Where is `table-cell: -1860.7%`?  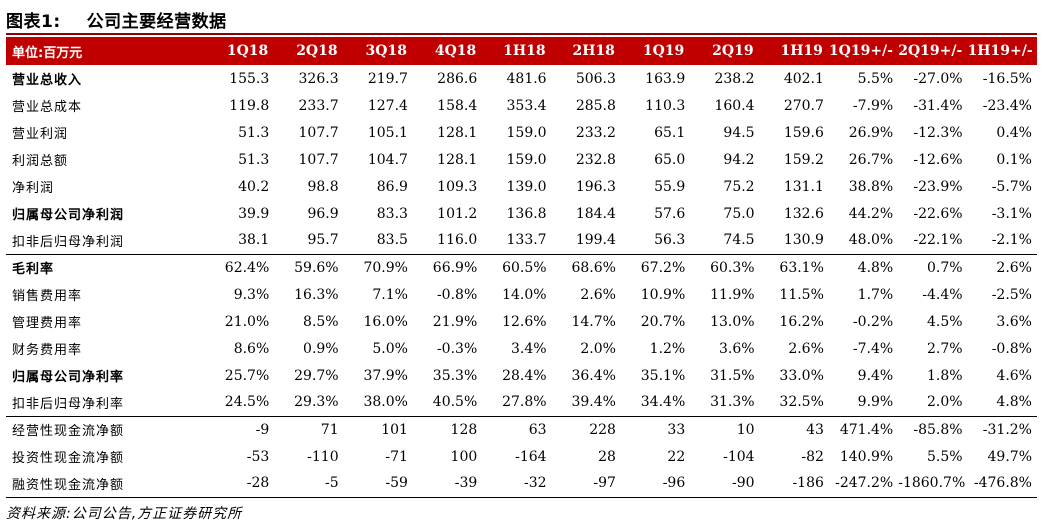 table-cell: -1860.7% is located at coordinates (933, 484).